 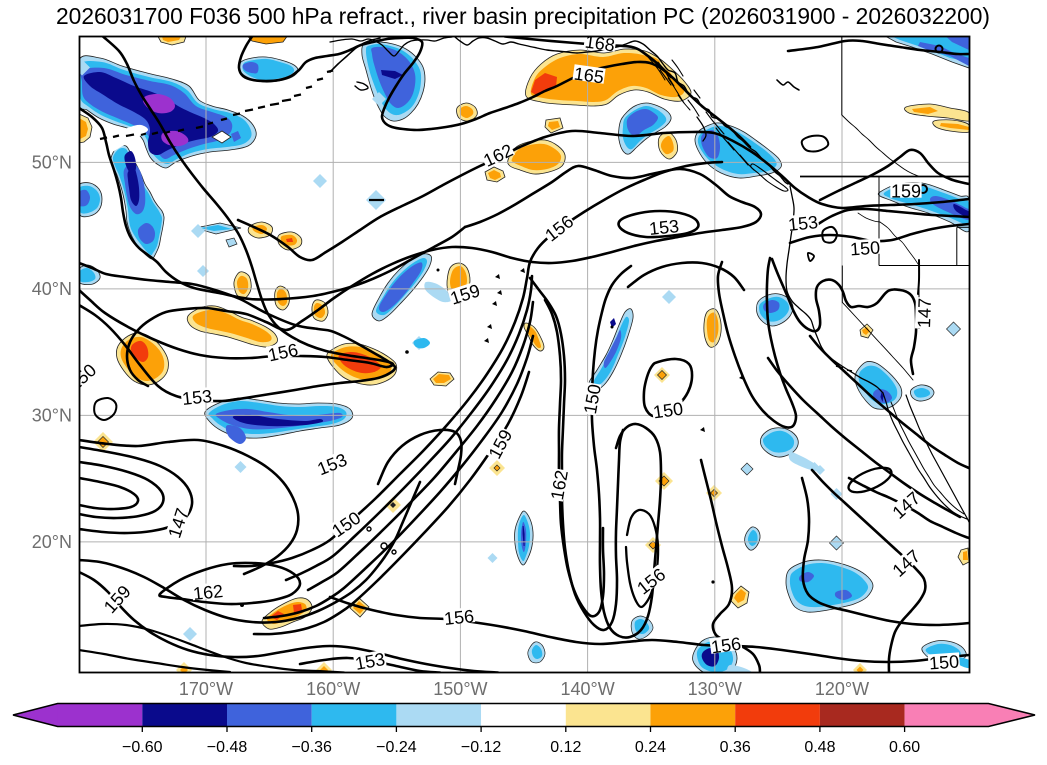 I want to click on svg-text: 0.24, so click(x=650, y=747).